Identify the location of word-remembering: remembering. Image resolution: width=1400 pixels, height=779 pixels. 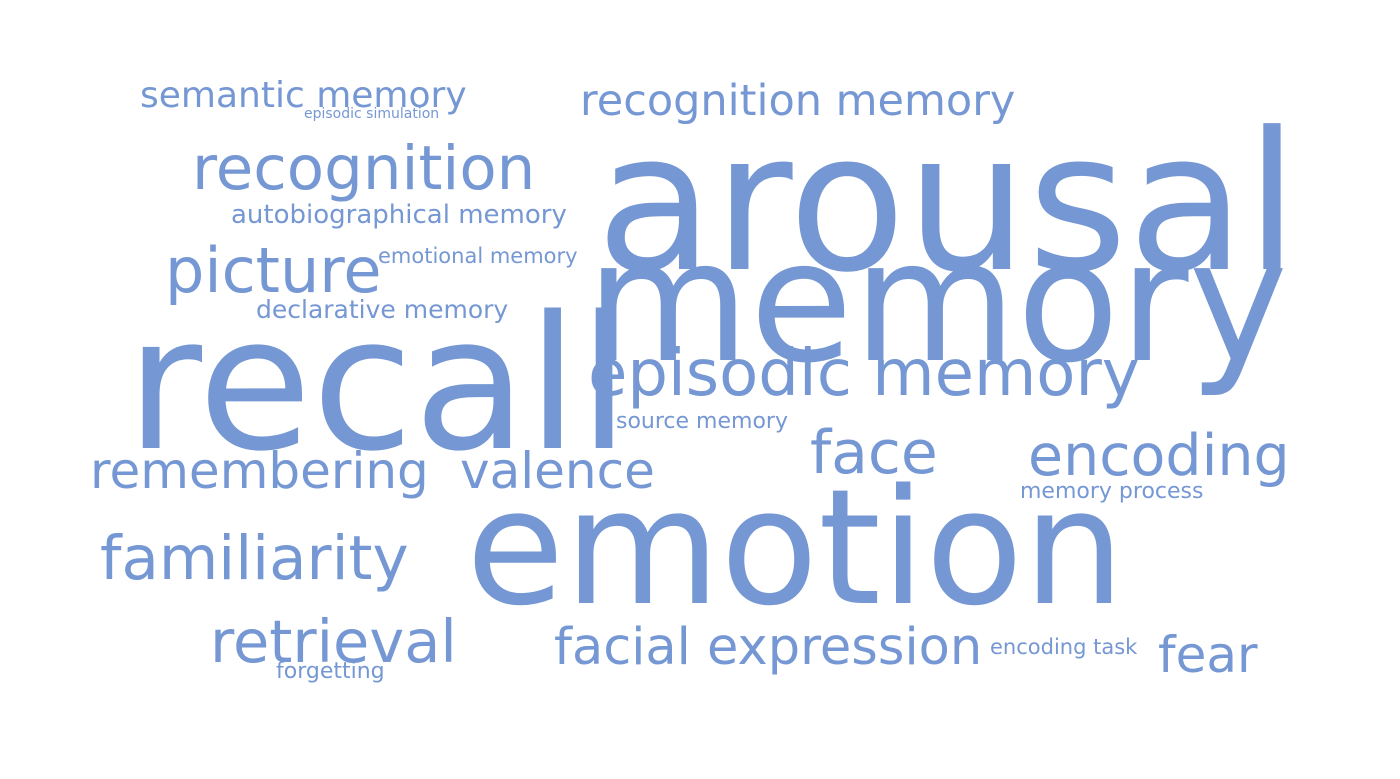
(259, 471).